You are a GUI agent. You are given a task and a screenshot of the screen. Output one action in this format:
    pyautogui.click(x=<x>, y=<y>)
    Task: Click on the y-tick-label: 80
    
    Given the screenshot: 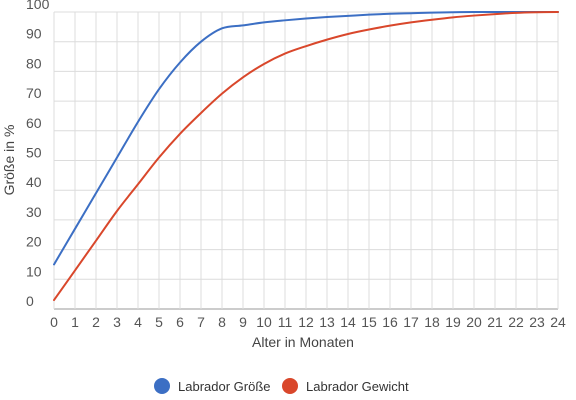 What is the action you would take?
    pyautogui.click(x=34, y=63)
    